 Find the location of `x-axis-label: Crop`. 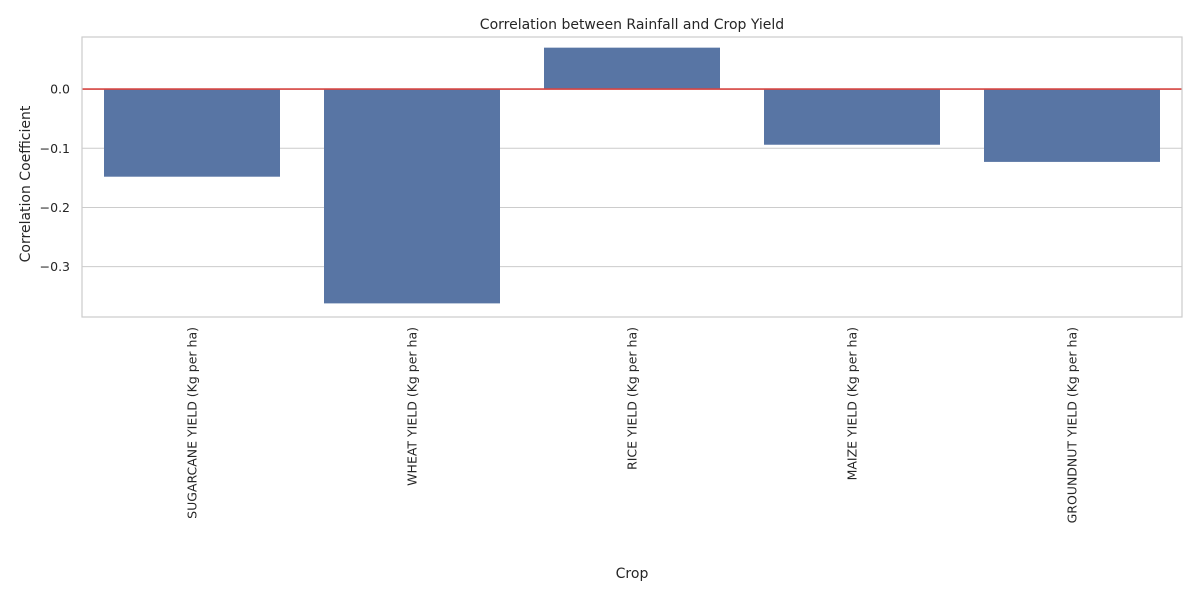

x-axis-label: Crop is located at coordinates (632, 574).